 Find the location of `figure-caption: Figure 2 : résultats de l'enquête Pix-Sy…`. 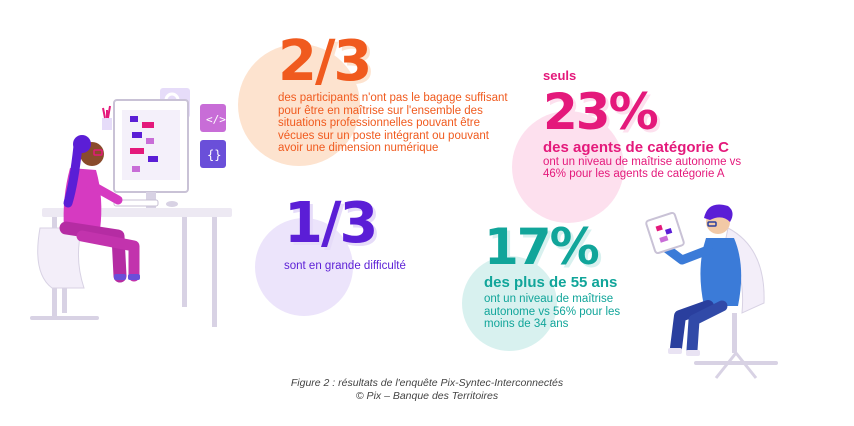

figure-caption: Figure 2 : résultats de l'enquête Pix-Sy… is located at coordinates (427, 390).